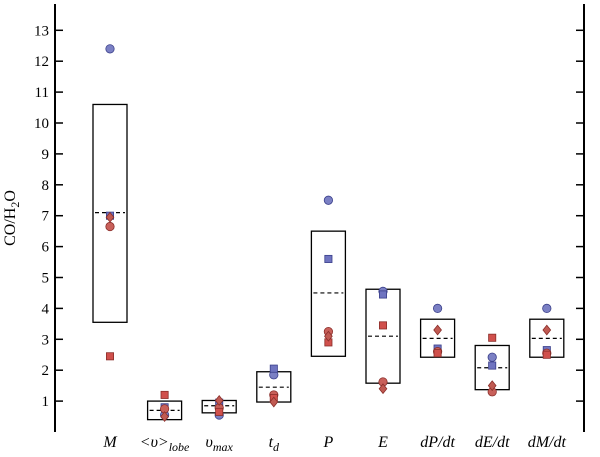 This screenshot has width=600, height=457. I want to click on x-category-label-sub: max, so click(223, 447).